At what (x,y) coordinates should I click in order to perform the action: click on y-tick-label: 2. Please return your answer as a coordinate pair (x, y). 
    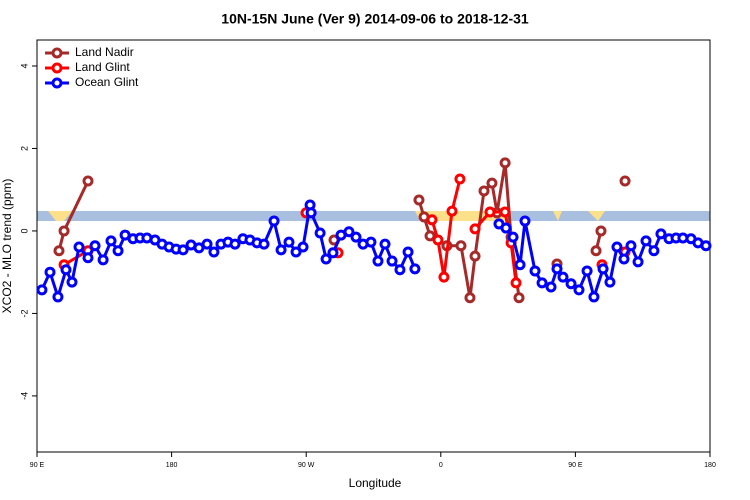
    Looking at the image, I should click on (24, 148).